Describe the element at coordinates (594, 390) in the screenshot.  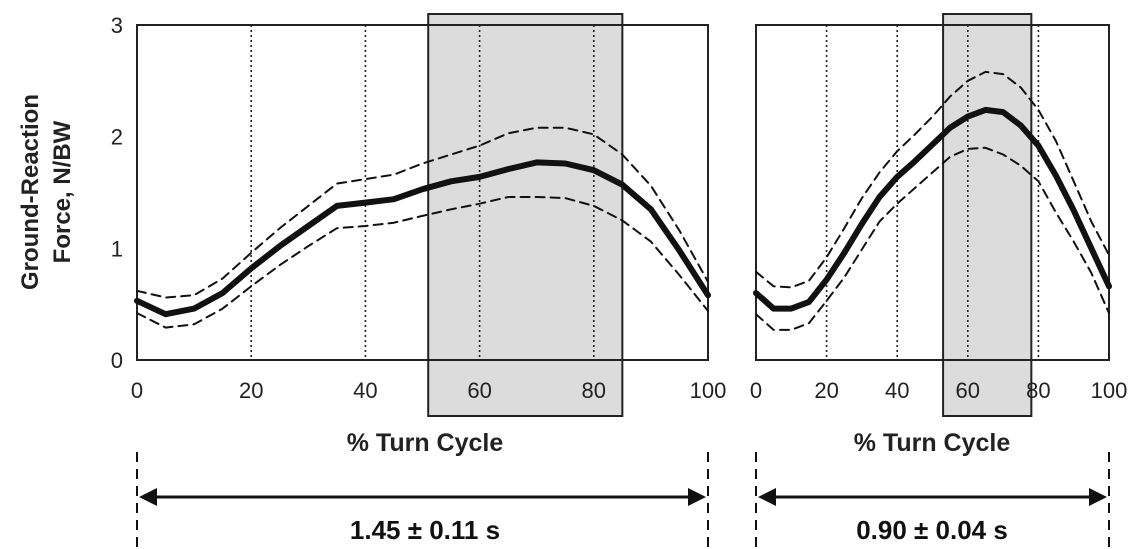
I see `x-tick-label-left: 80` at that location.